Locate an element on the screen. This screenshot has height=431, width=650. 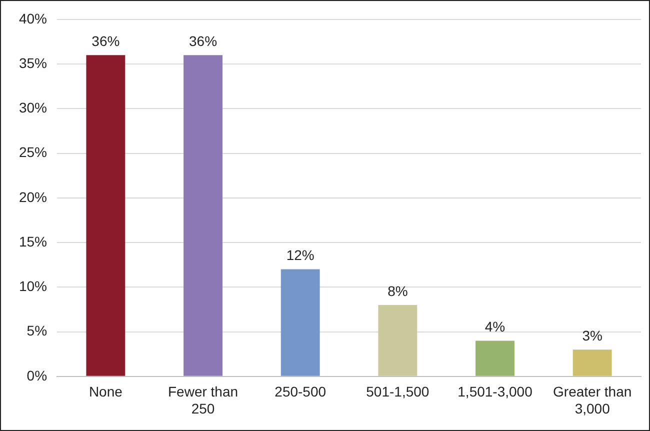
data-label: 12% is located at coordinates (300, 255).